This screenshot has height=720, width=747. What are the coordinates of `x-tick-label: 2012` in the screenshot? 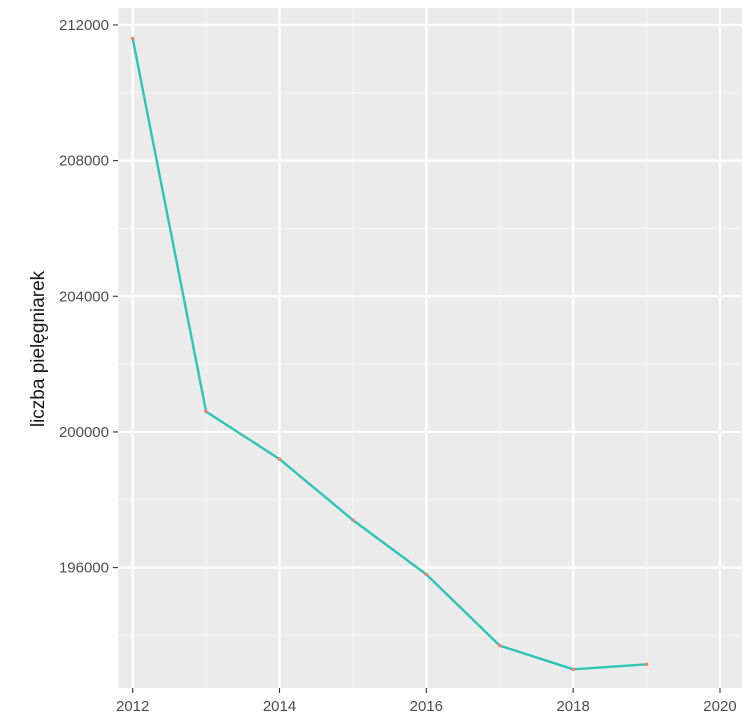 It's located at (132, 706).